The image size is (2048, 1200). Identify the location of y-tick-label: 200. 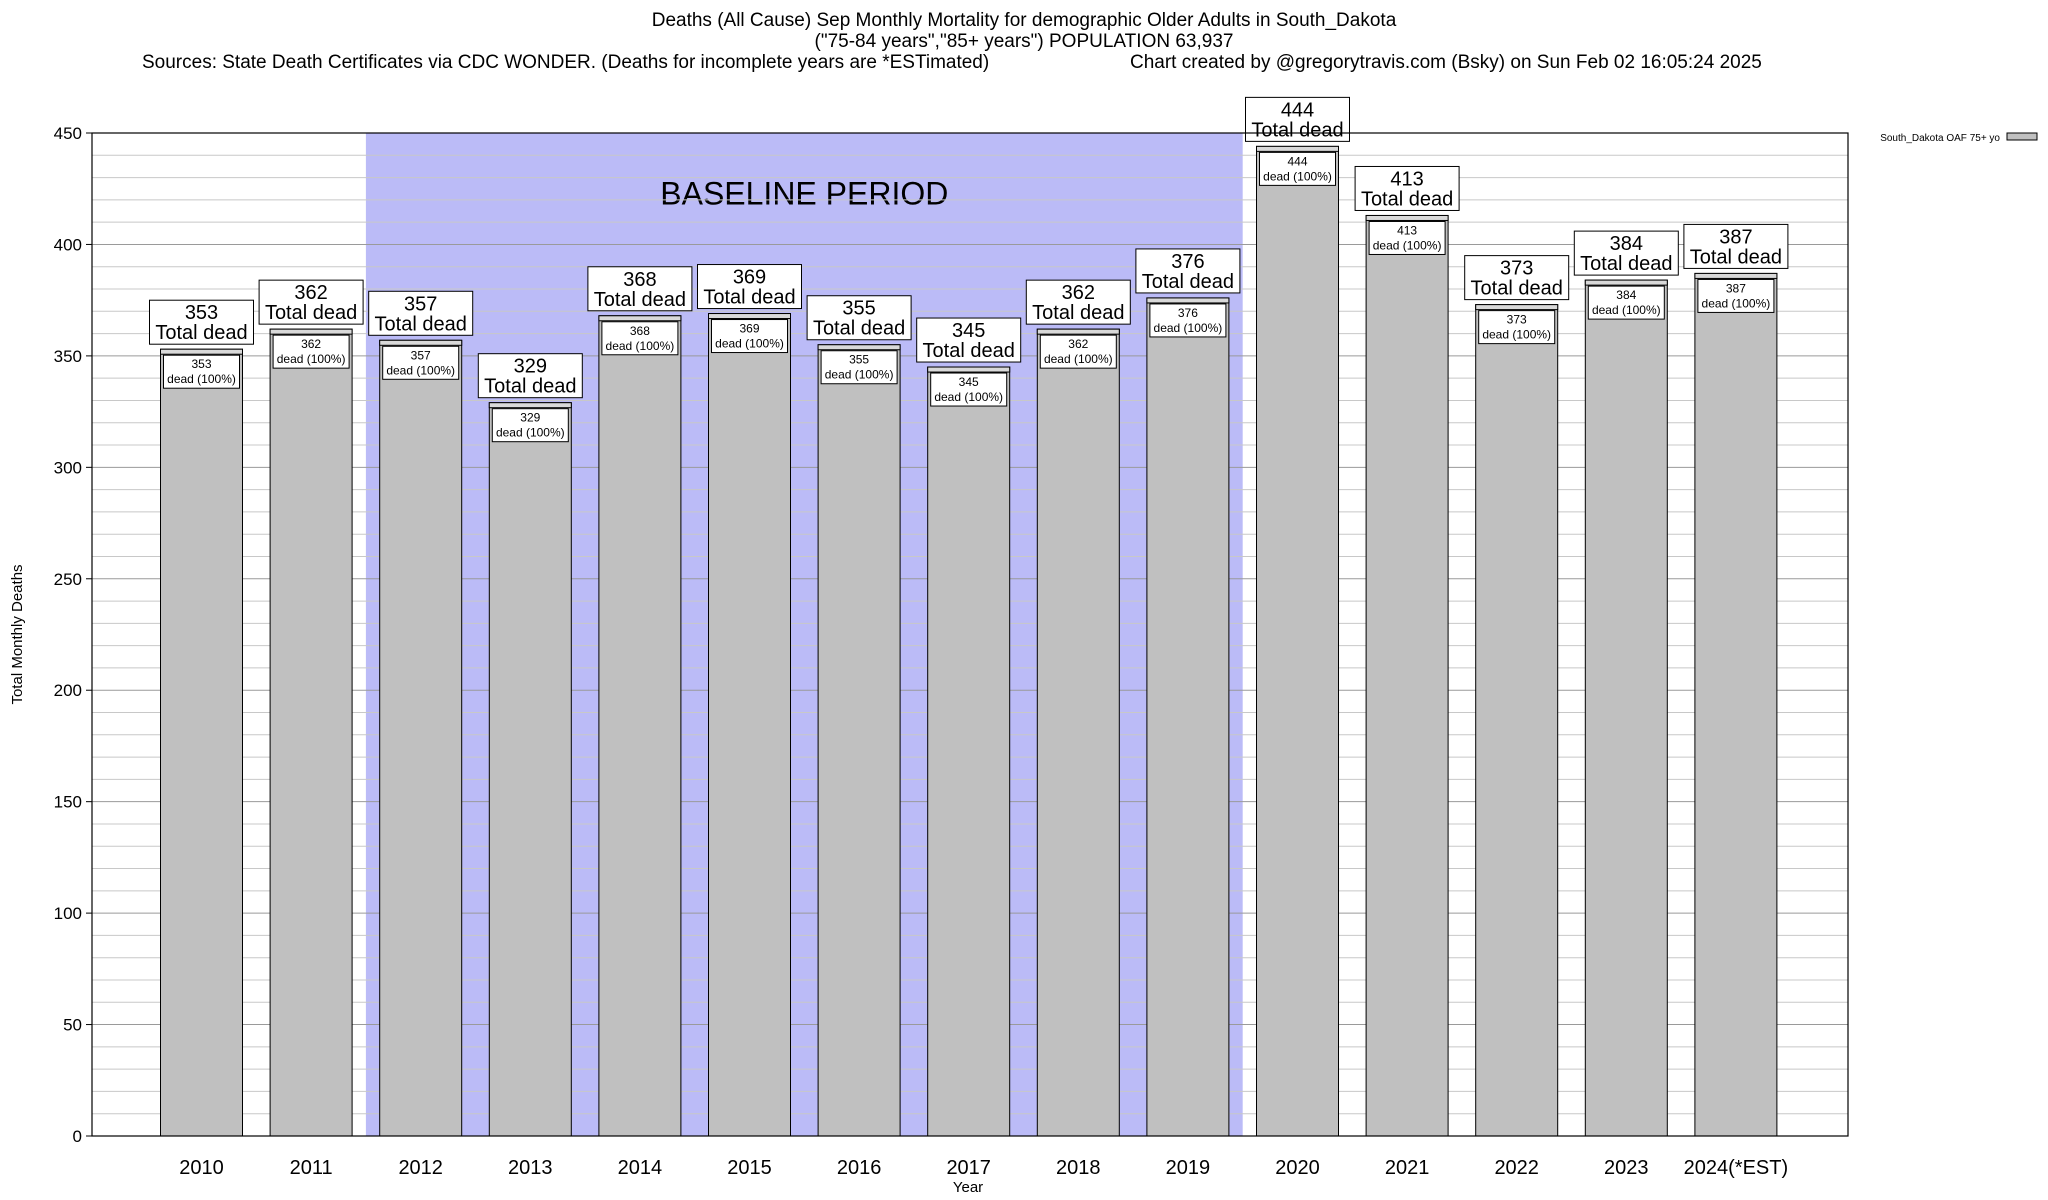
(68, 690).